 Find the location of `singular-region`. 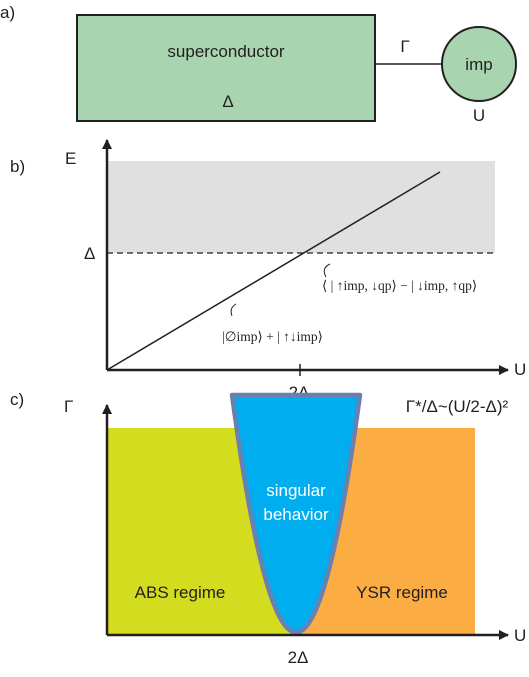

singular-region is located at coordinates (296, 513).